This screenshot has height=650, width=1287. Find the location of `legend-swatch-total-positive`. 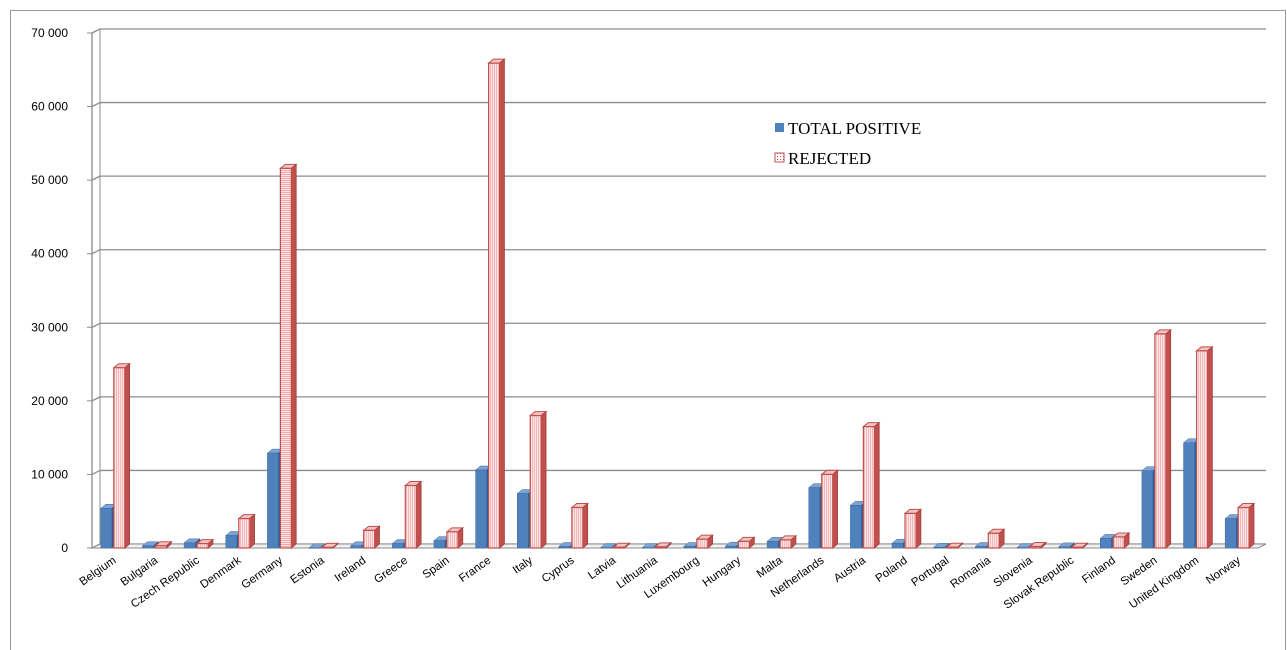

legend-swatch-total-positive is located at coordinates (779, 127).